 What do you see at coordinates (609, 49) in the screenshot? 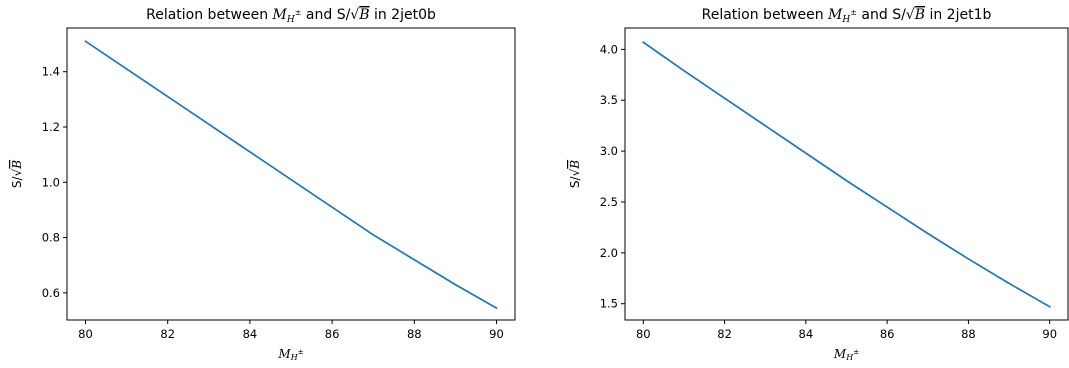
I see `y-tick-label: 4.0` at bounding box center [609, 49].